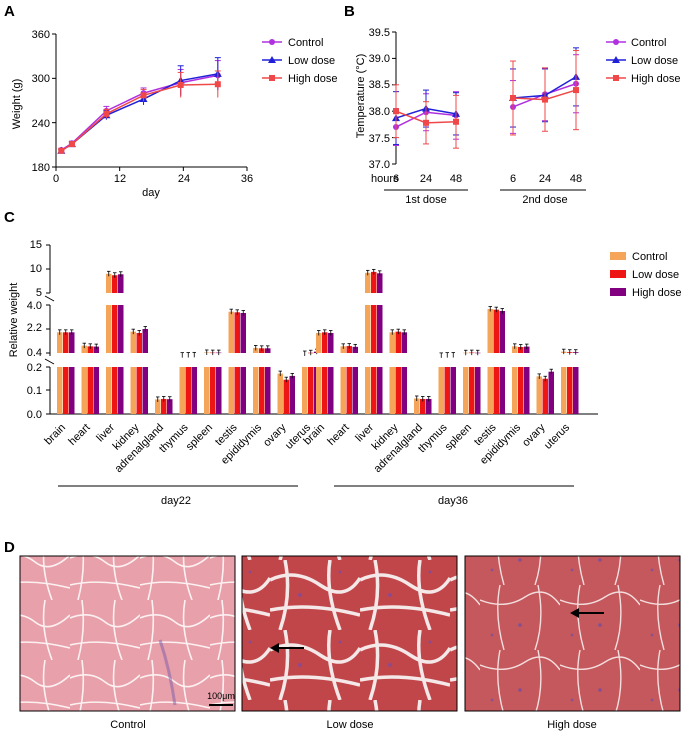 The image size is (685, 740). What do you see at coordinates (429, 406) in the screenshot?
I see `bar-day36-adrenalgland-high-dose` at bounding box center [429, 406].